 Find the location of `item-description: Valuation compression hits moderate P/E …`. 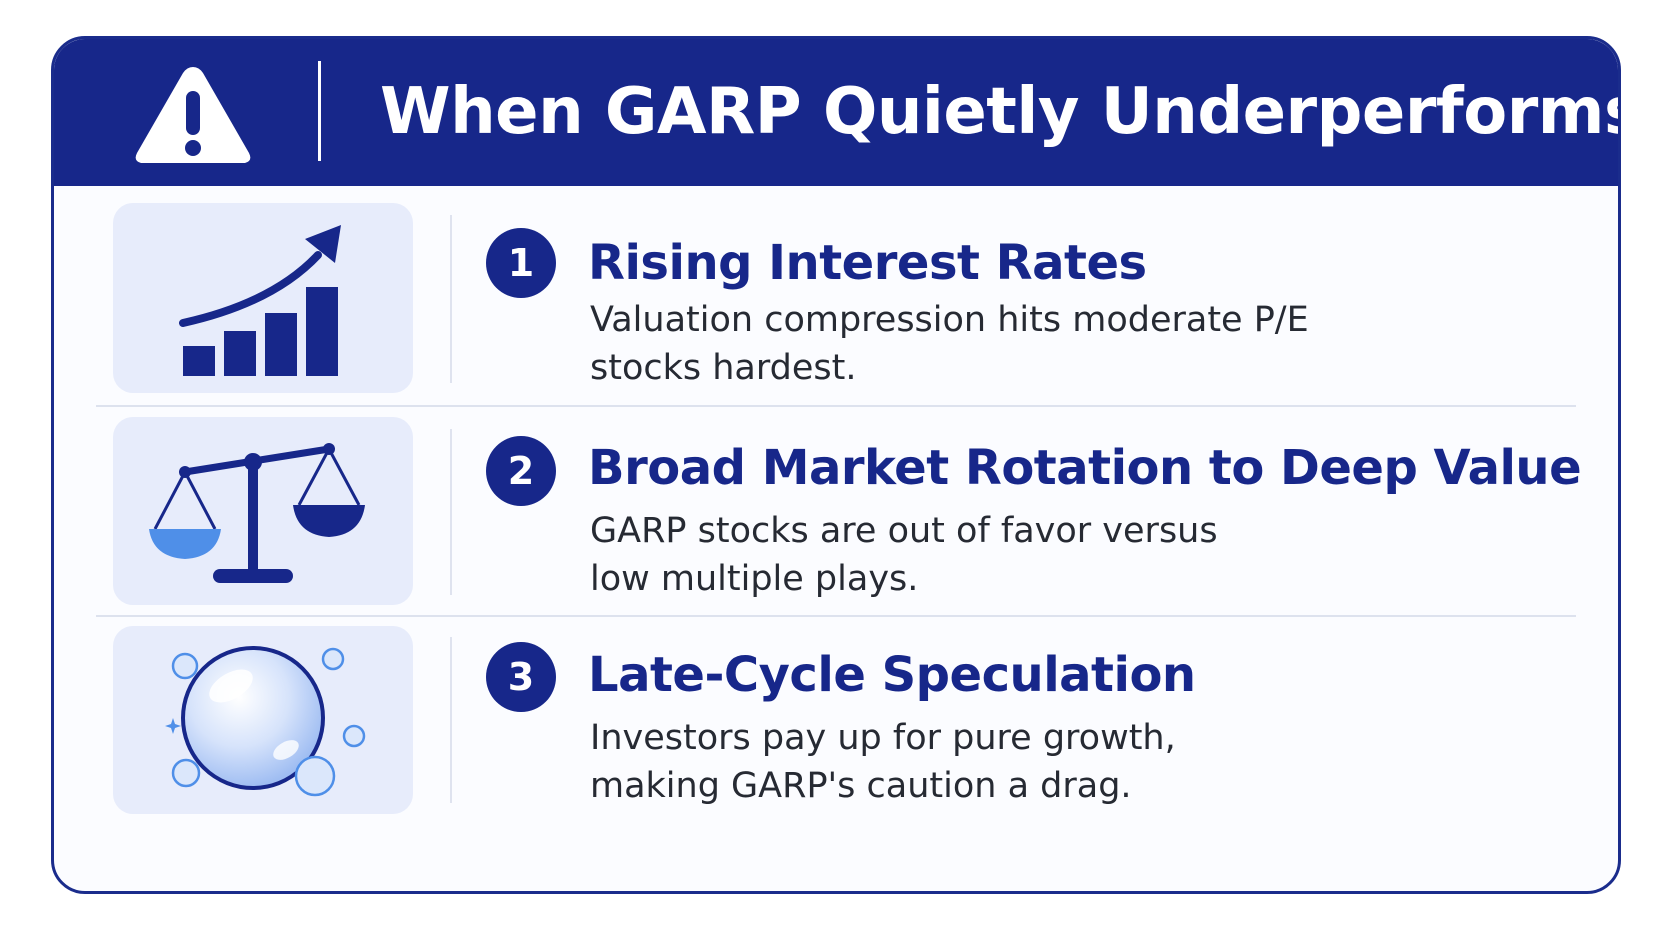

item-description: Valuation compression hits moderate P/E … is located at coordinates (970, 344).